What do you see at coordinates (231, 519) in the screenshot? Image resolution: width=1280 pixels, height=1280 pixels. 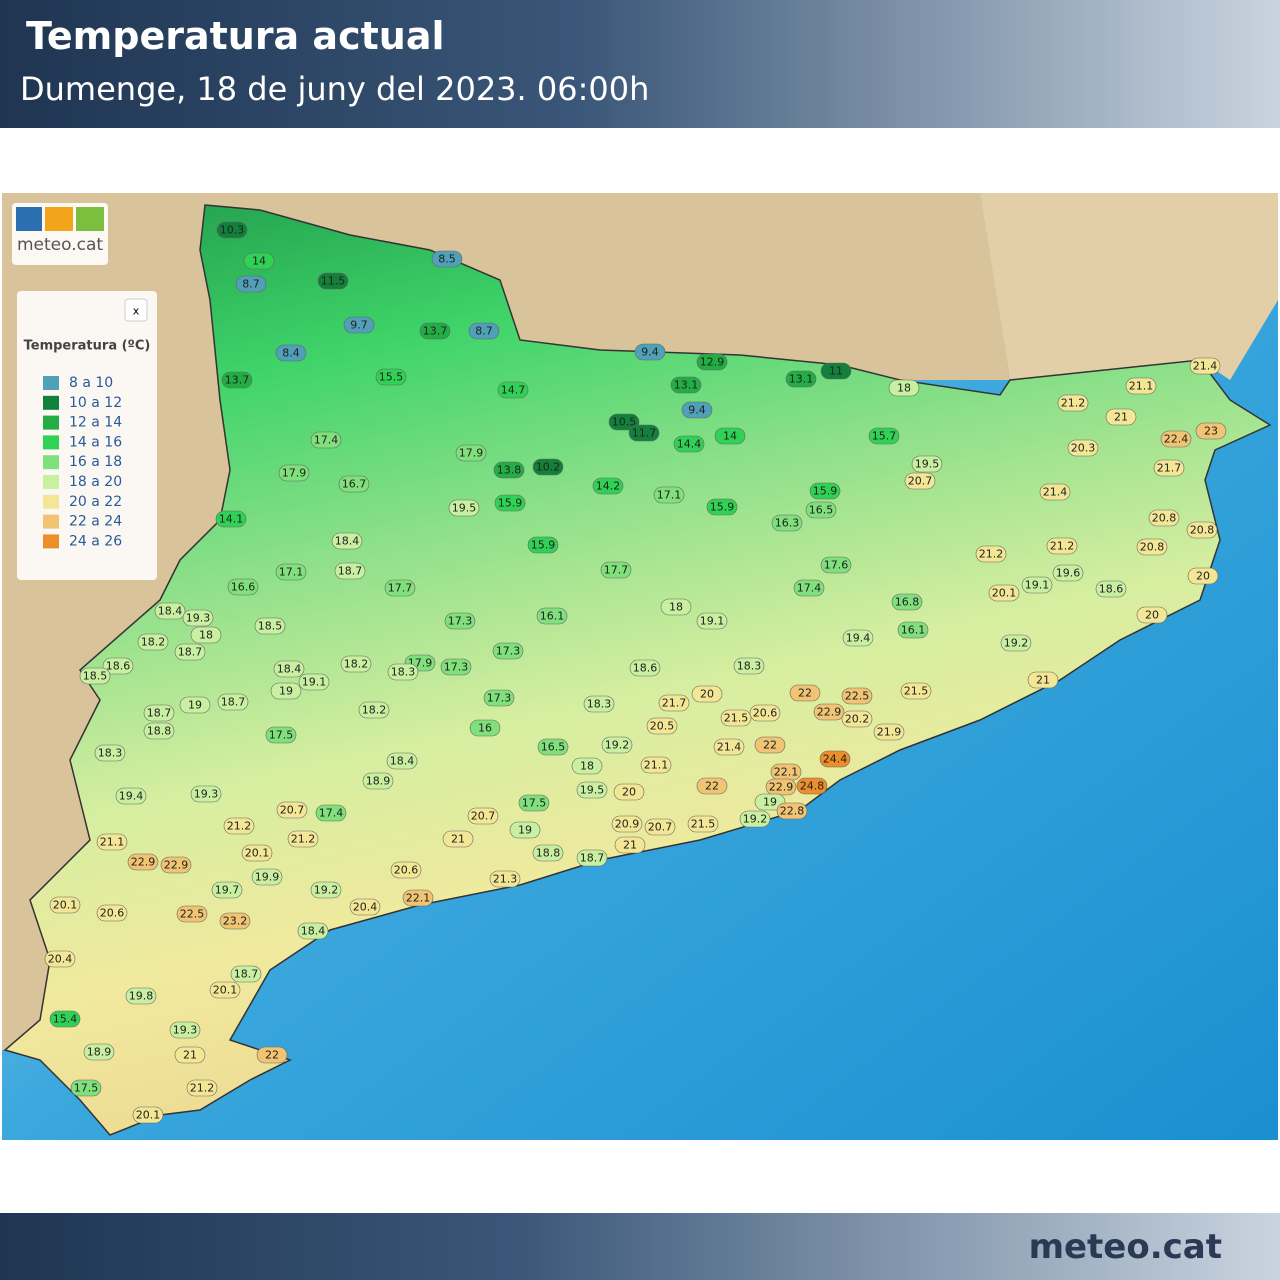 I see `station-label: 14.1` at bounding box center [231, 519].